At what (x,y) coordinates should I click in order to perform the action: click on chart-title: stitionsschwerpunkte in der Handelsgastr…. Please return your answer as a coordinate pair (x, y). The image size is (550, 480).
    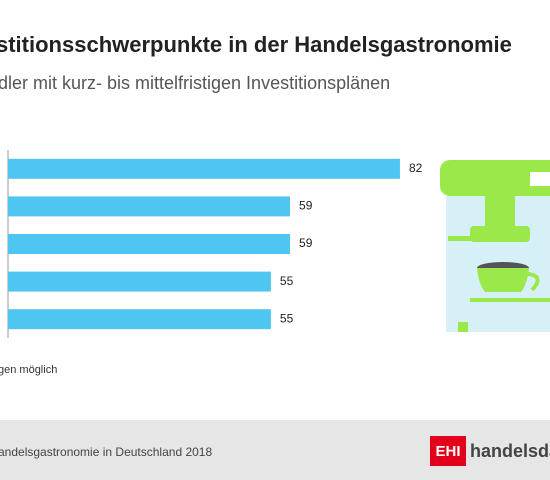
    Looking at the image, I should click on (256, 44).